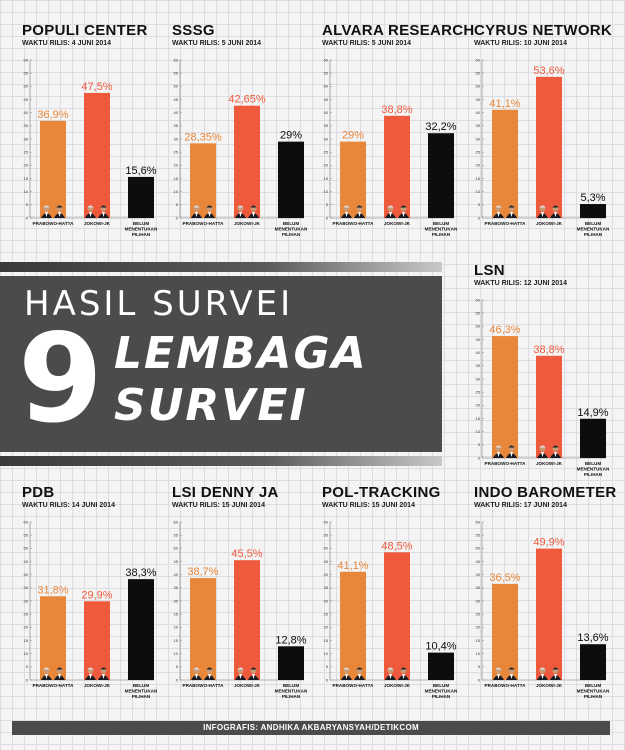 Image resolution: width=625 pixels, height=750 pixels. I want to click on y-tick-label: 25, so click(176, 614).